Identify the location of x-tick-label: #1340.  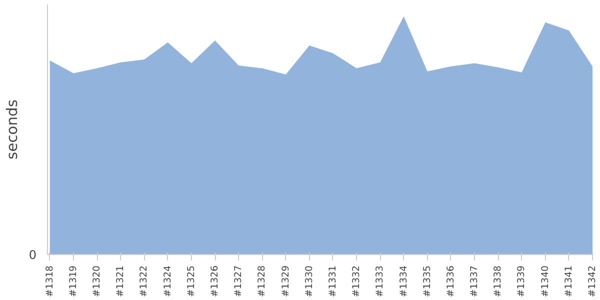
(545, 281).